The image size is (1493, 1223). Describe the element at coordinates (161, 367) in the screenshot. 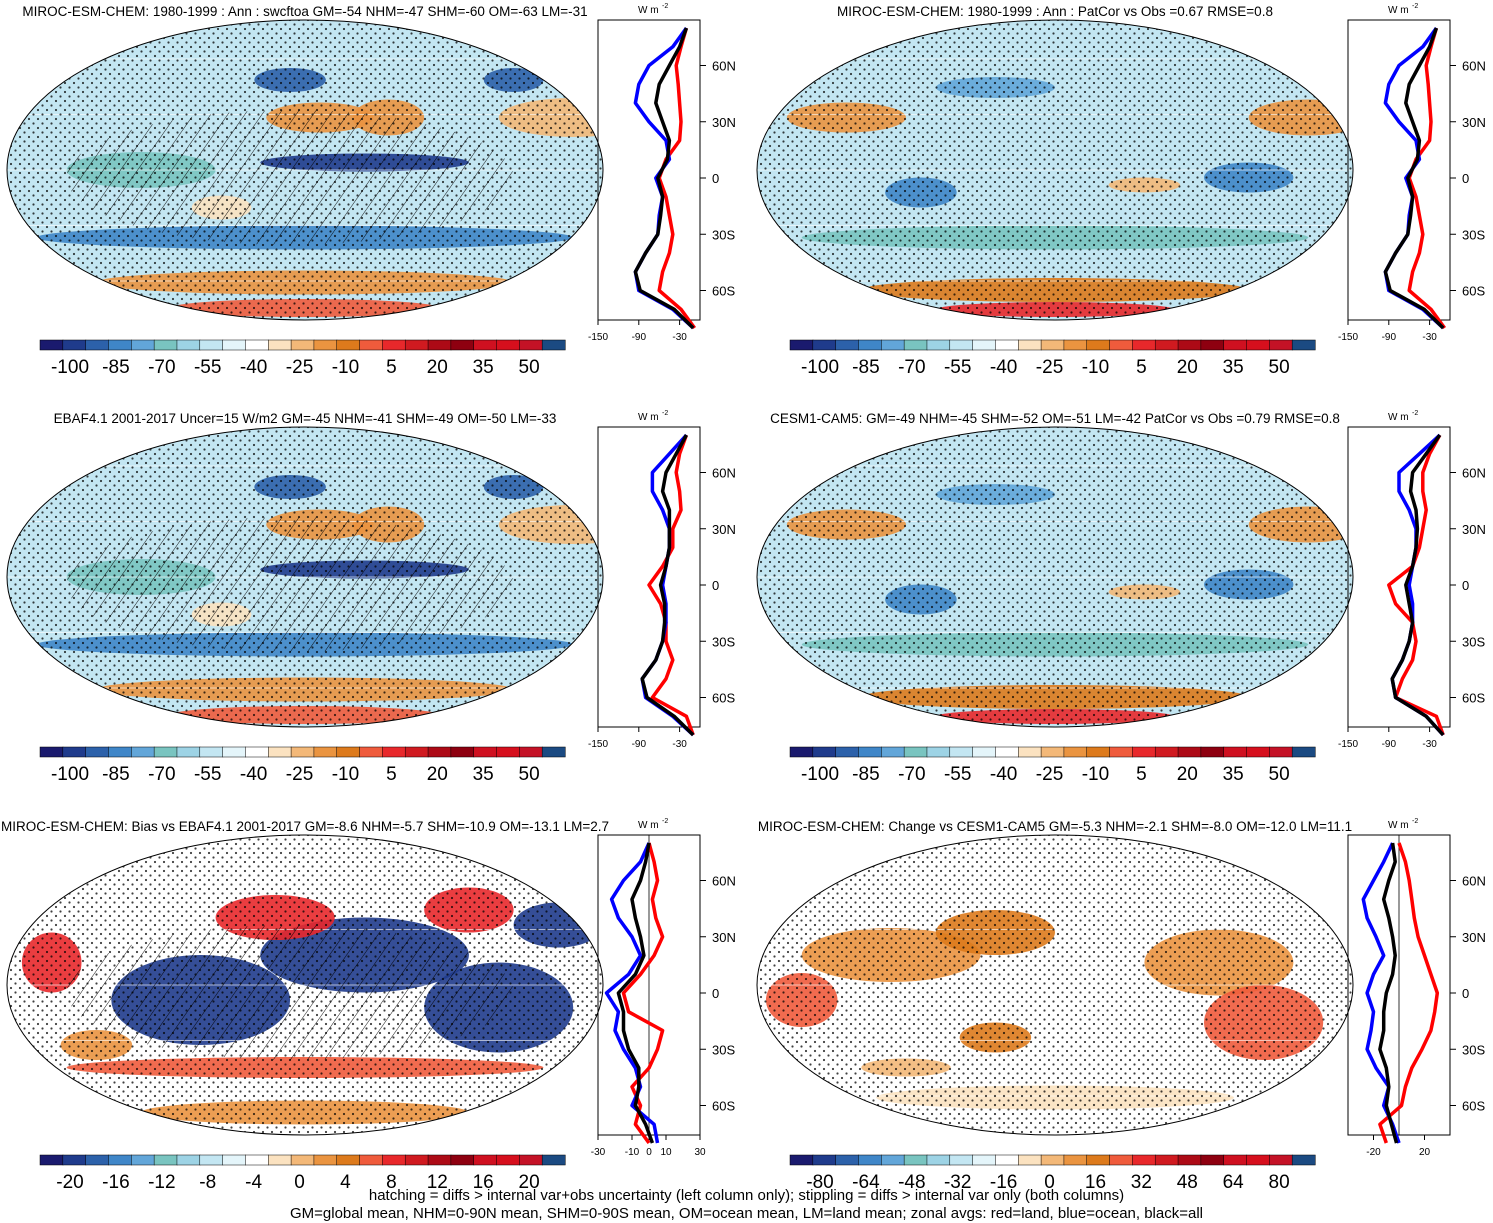

I see `colorbar-label: -70` at that location.